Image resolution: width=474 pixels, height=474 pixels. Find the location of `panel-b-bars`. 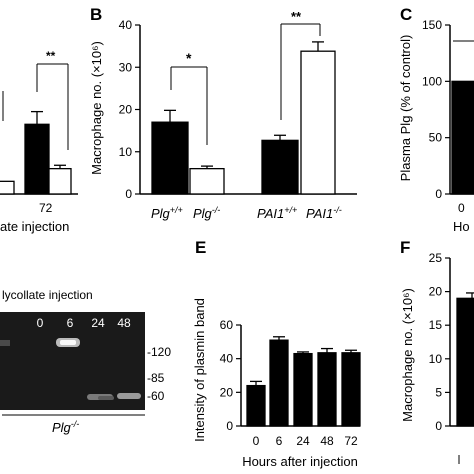

panel-b-bars is located at coordinates (243, 118).